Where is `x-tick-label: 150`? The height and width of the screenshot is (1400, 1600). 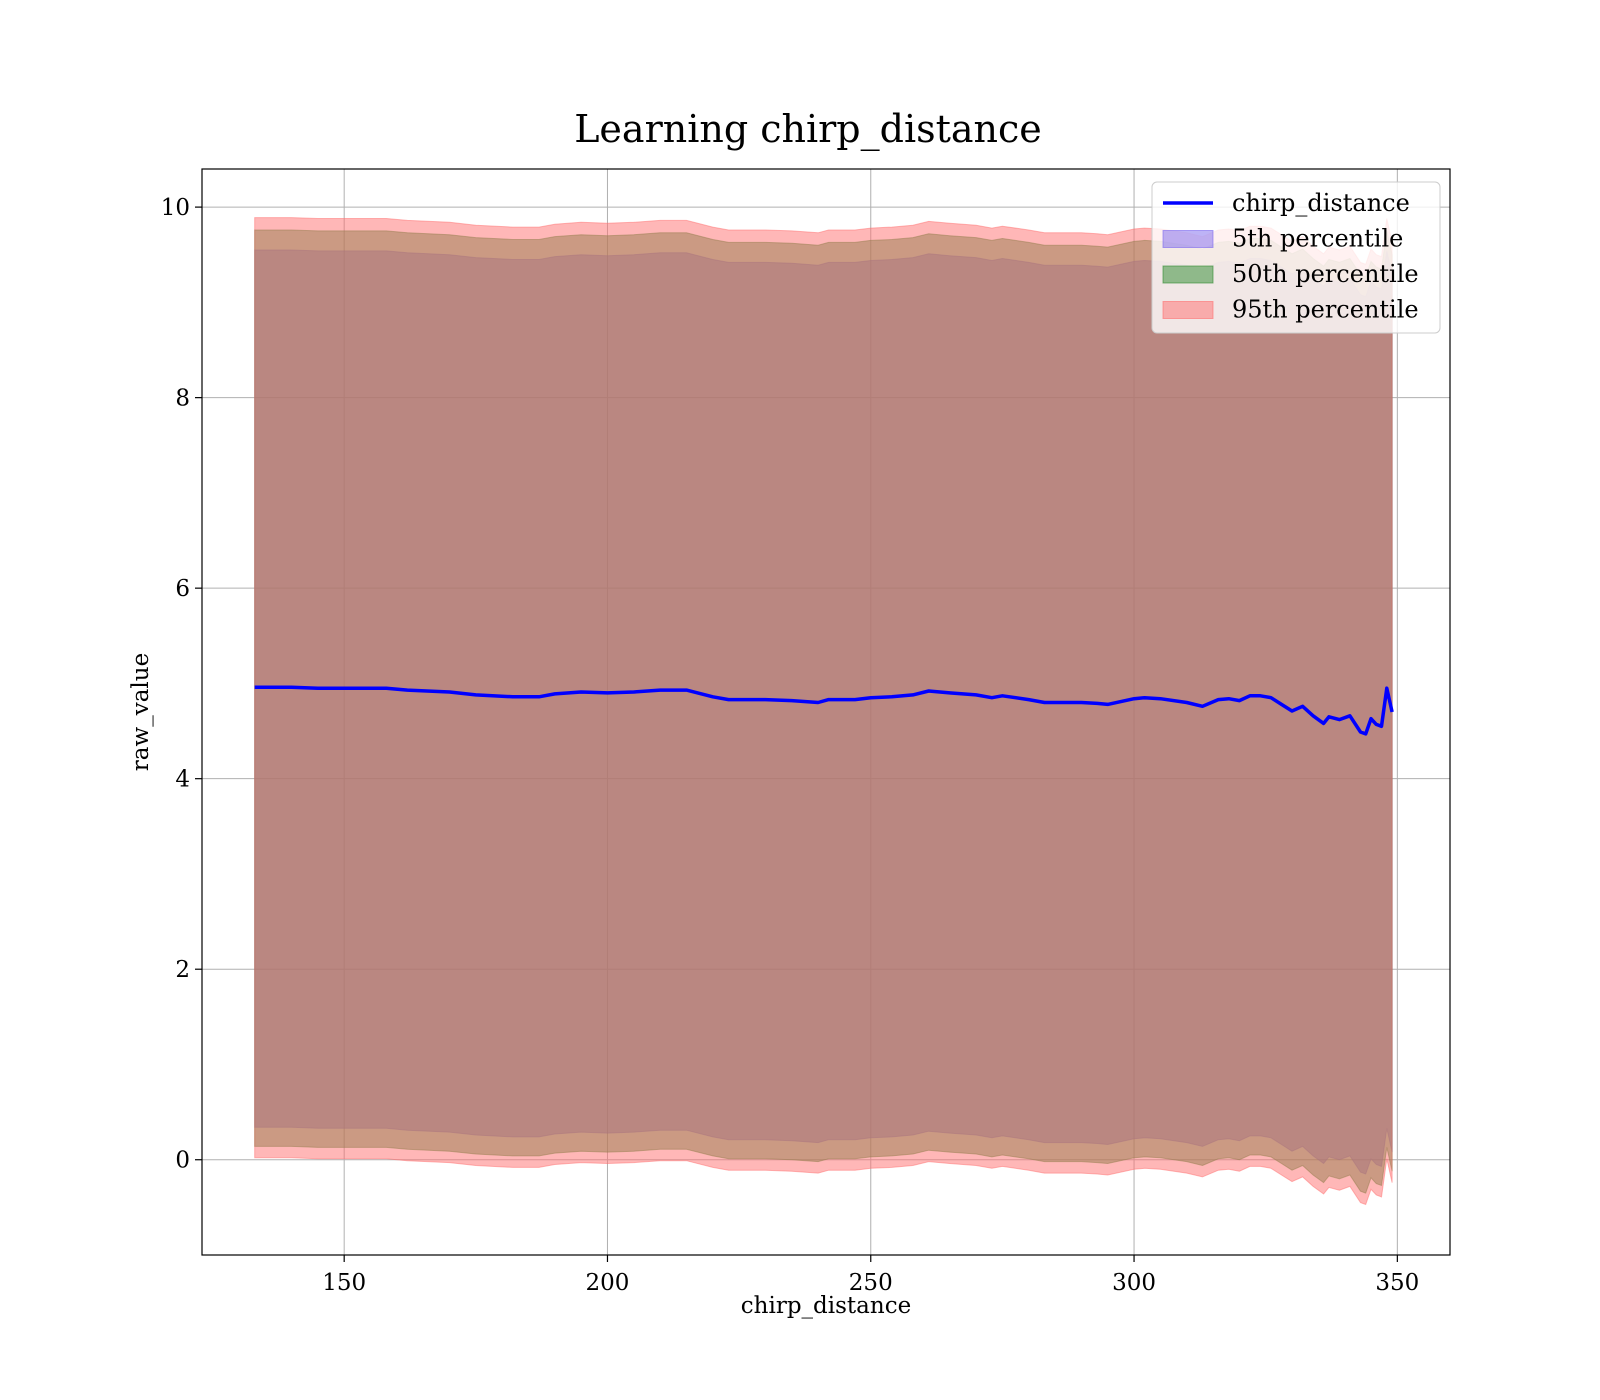
x-tick-label: 150 is located at coordinates (344, 1283).